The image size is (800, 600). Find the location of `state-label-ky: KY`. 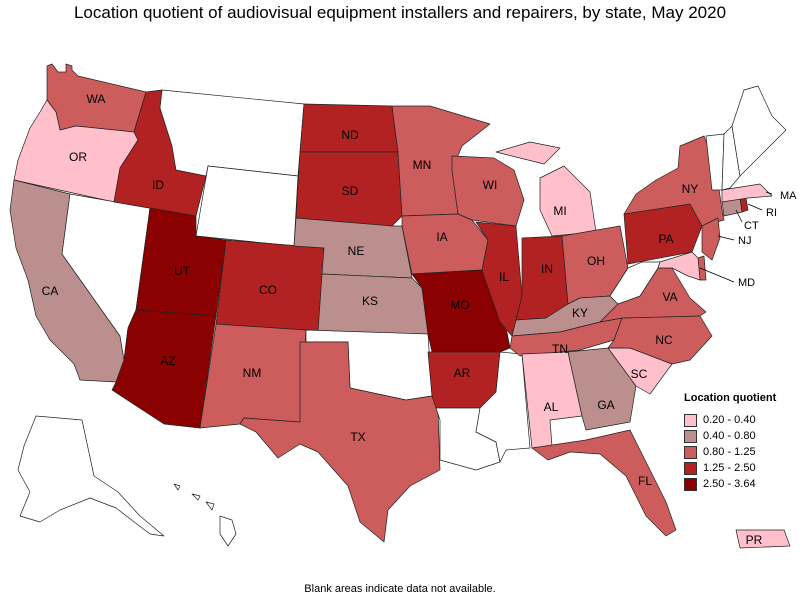

state-label-ky: KY is located at coordinates (580, 313).